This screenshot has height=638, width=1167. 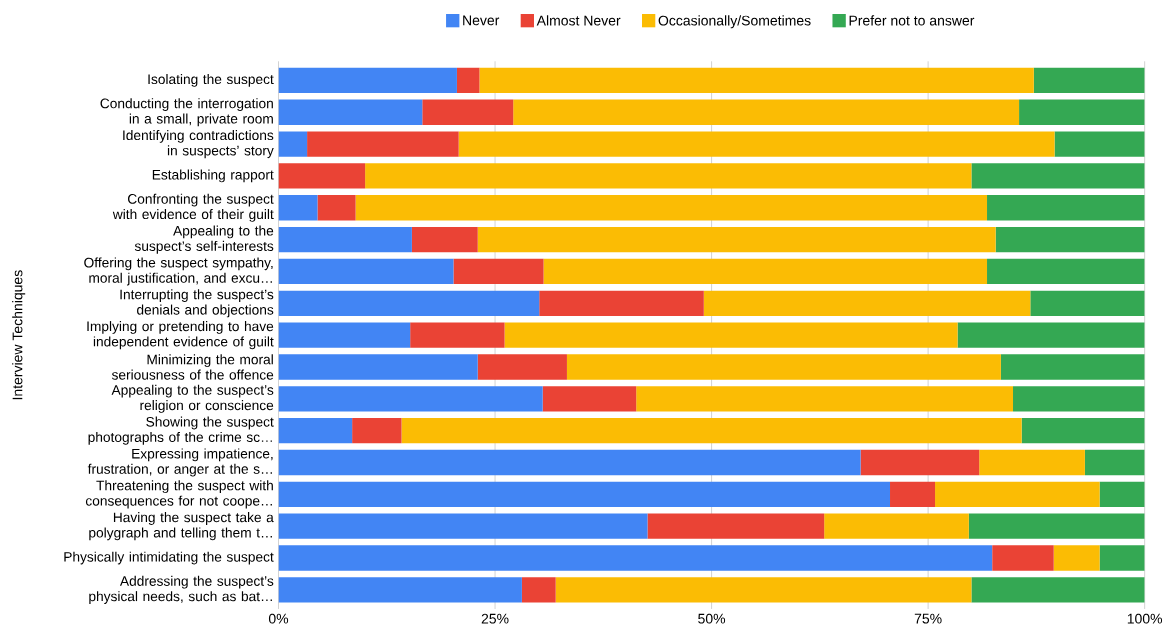 What do you see at coordinates (169, 558) in the screenshot?
I see `y-tick-label: Physically intimidating the suspect` at bounding box center [169, 558].